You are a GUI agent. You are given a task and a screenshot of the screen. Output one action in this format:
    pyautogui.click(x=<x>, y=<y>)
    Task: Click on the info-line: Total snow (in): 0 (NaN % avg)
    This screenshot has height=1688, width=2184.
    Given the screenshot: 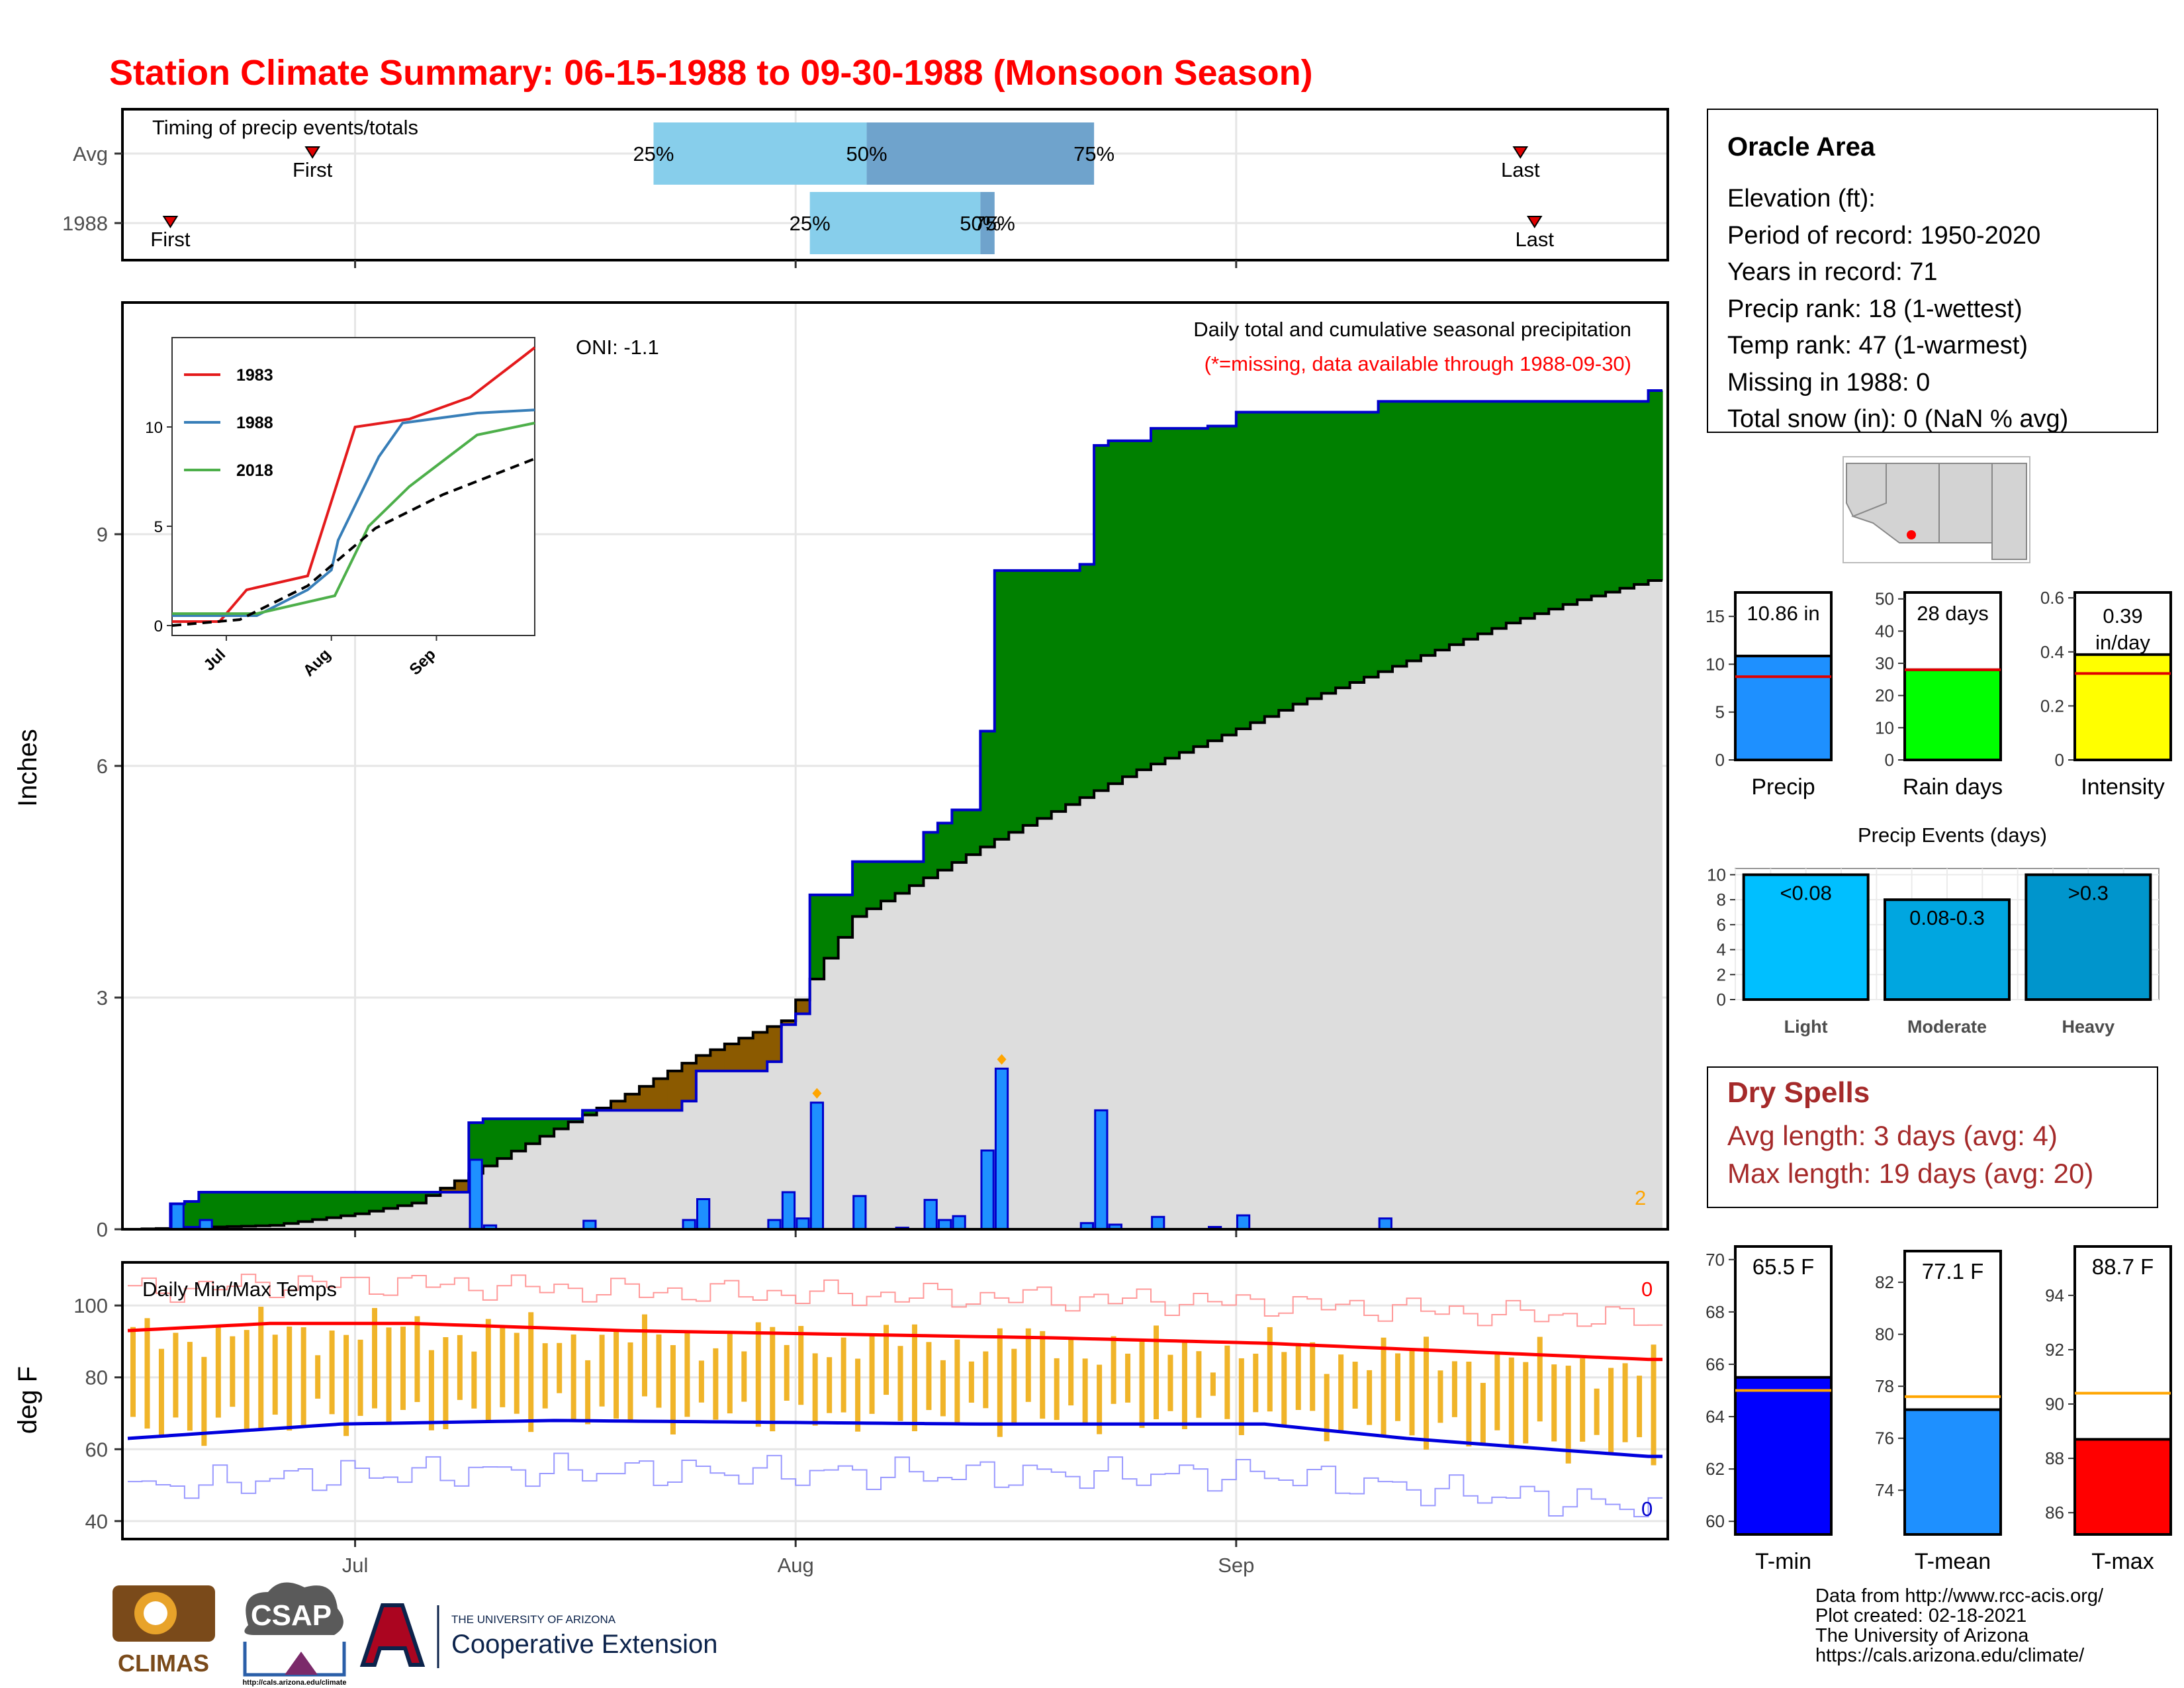 What is the action you would take?
    pyautogui.click(x=1897, y=419)
    